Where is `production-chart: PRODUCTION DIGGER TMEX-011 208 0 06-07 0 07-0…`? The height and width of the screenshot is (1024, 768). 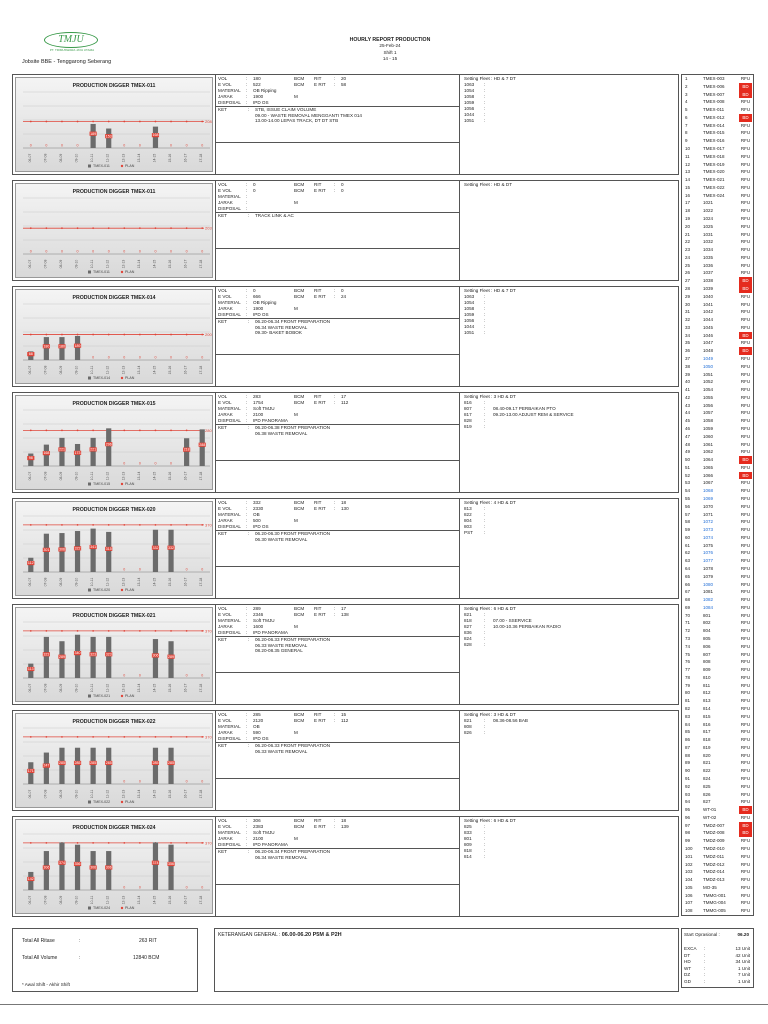
production-chart: PRODUCTION DIGGER TMEX-011 208 0 06-07 0 07-0… is located at coordinates (114, 124).